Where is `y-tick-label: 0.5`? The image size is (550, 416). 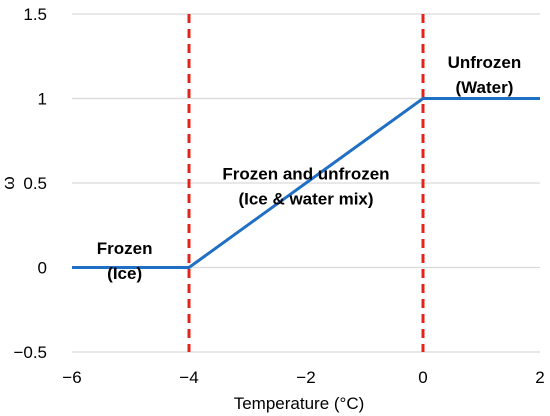
y-tick-label: 0.5 is located at coordinates (35, 183).